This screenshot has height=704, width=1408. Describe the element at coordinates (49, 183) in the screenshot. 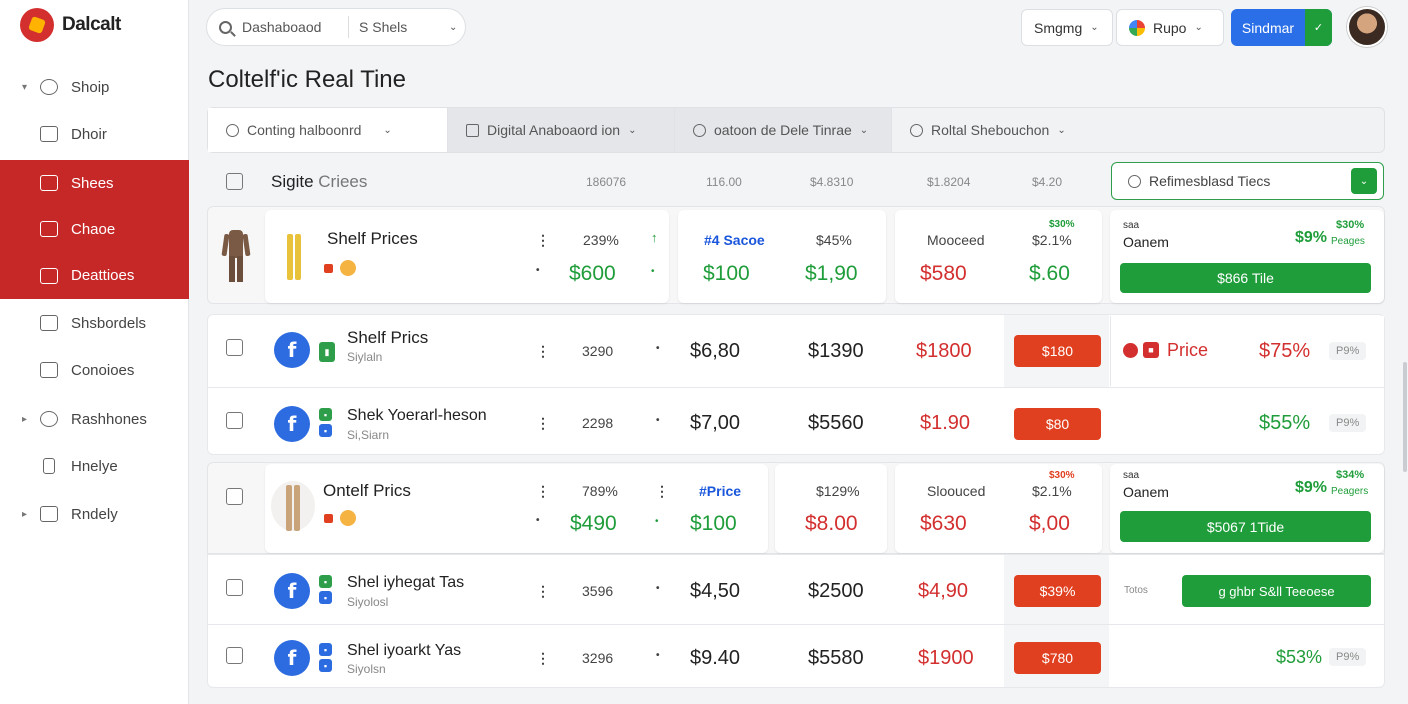

I see `store-icon` at that location.